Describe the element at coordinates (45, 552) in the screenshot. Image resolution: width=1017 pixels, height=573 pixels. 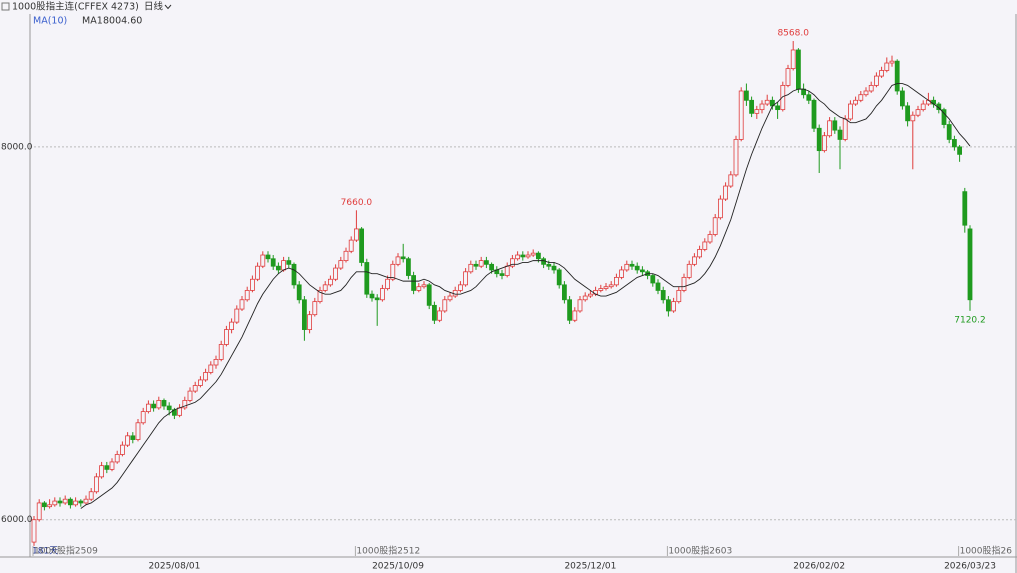
I see `day-count: 181天` at that location.